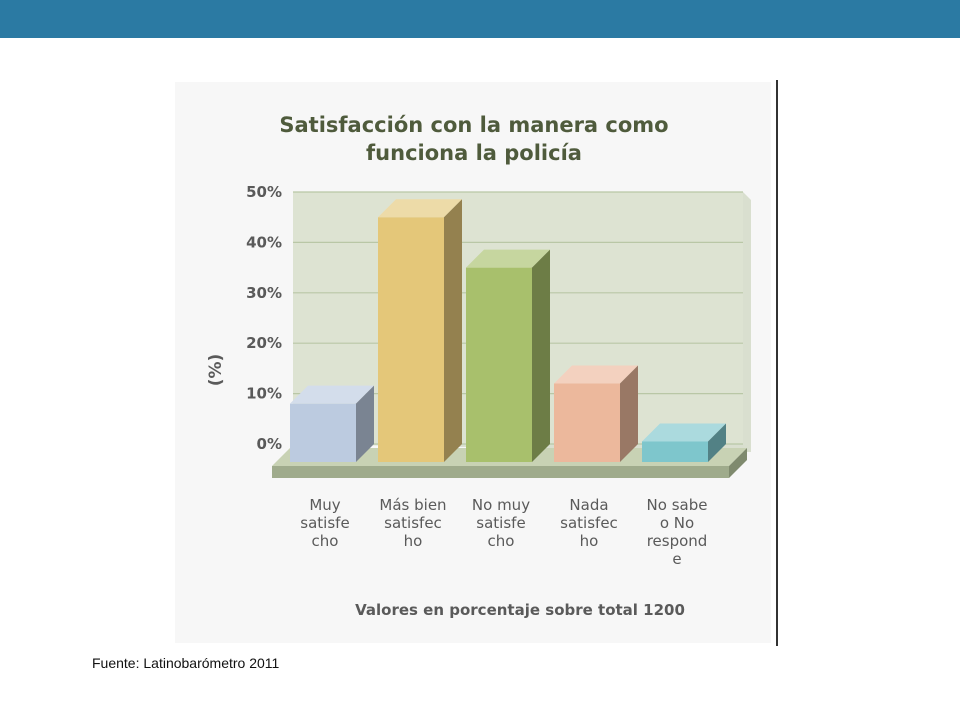 Image resolution: width=960 pixels, height=720 pixels. Describe the element at coordinates (677, 523) in the screenshot. I see `x-category-label-line: o No` at that location.